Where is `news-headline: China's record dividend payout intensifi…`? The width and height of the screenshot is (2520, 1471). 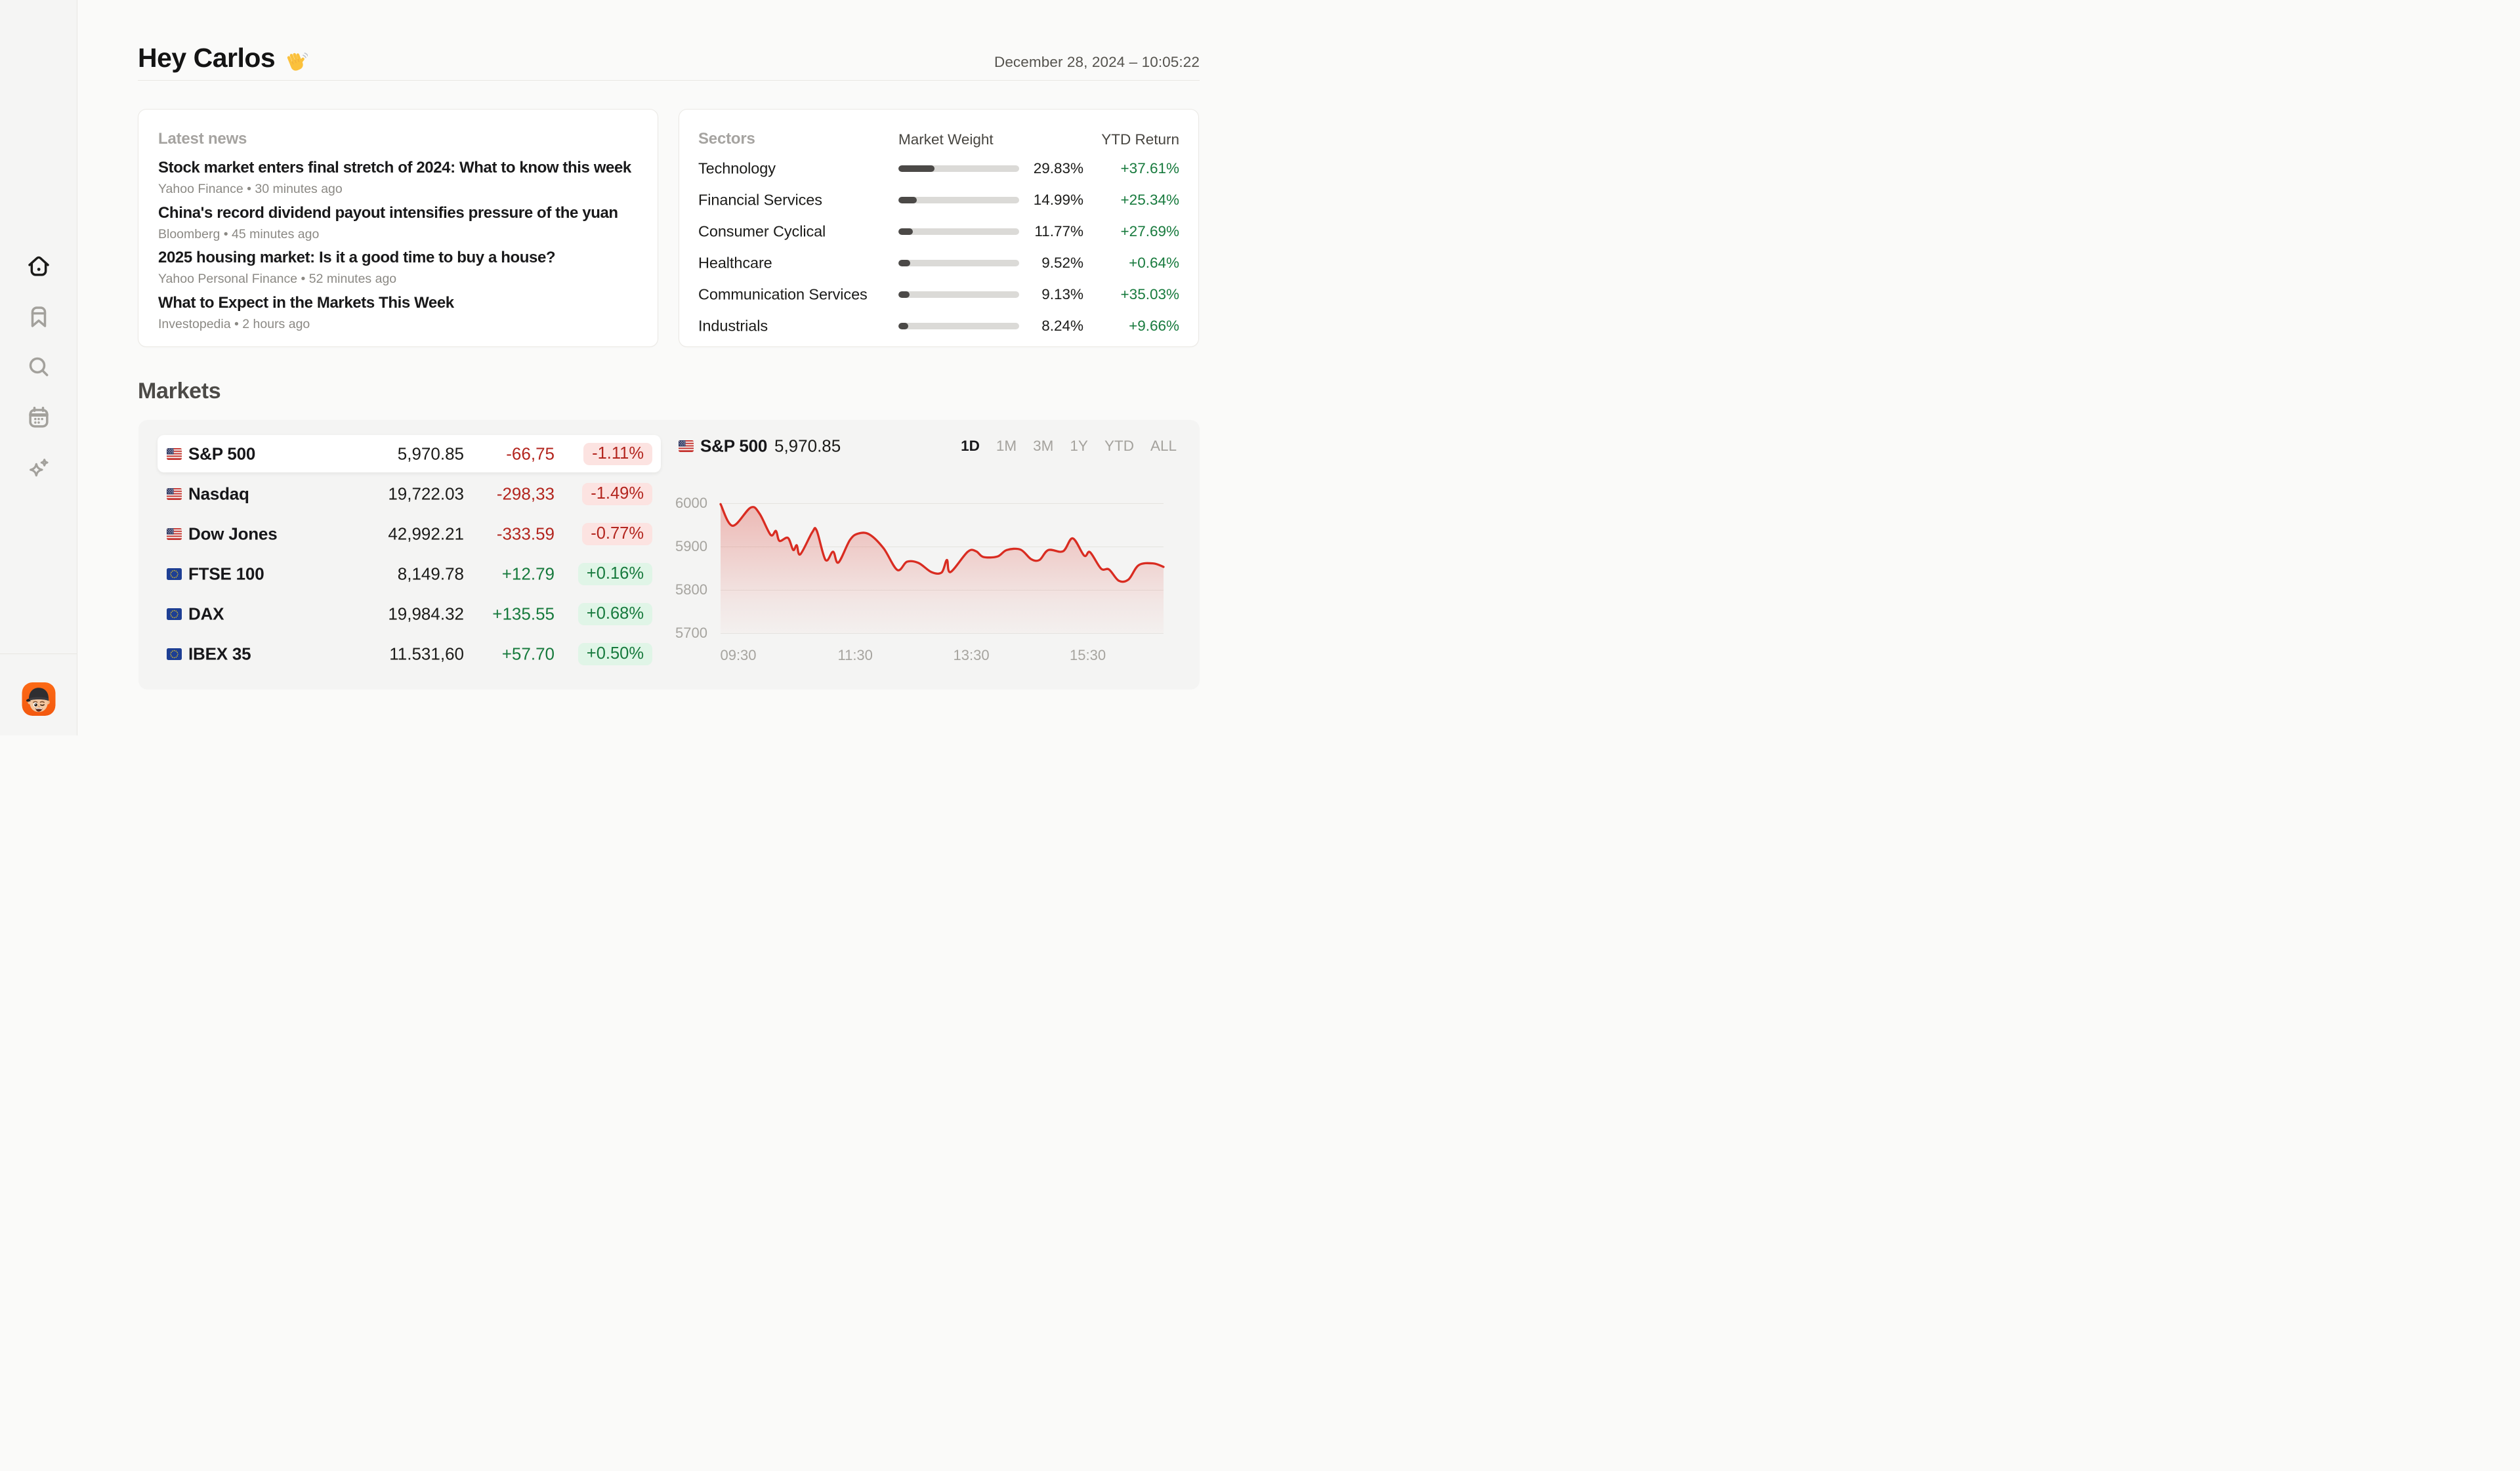
news-headline: China's record dividend payout intensifi… is located at coordinates (388, 212).